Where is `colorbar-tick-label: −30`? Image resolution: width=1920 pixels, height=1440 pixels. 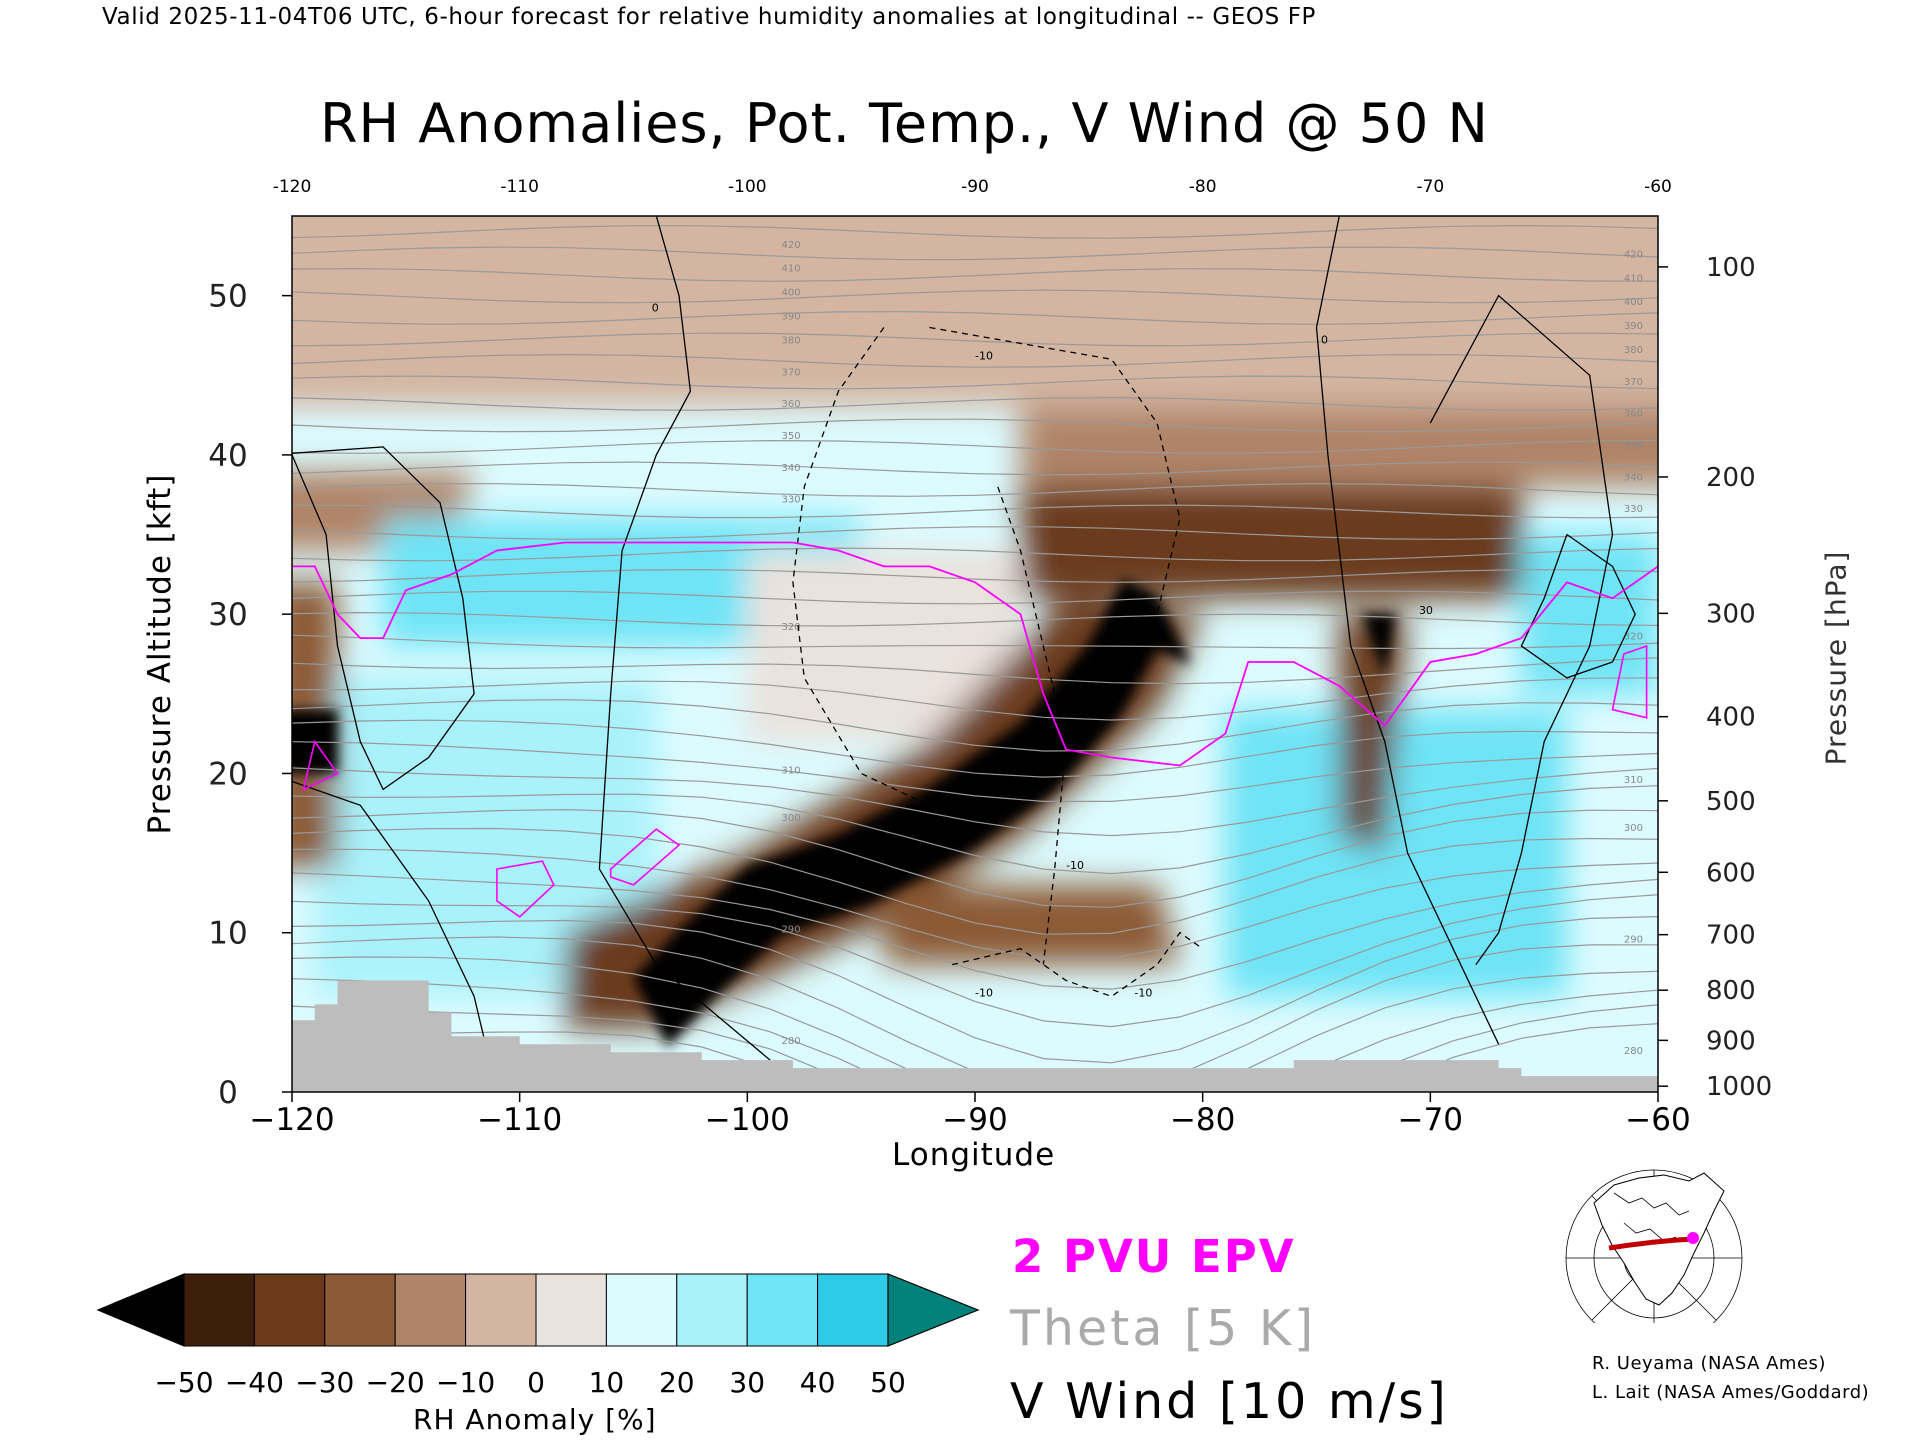 colorbar-tick-label: −30 is located at coordinates (324, 1382).